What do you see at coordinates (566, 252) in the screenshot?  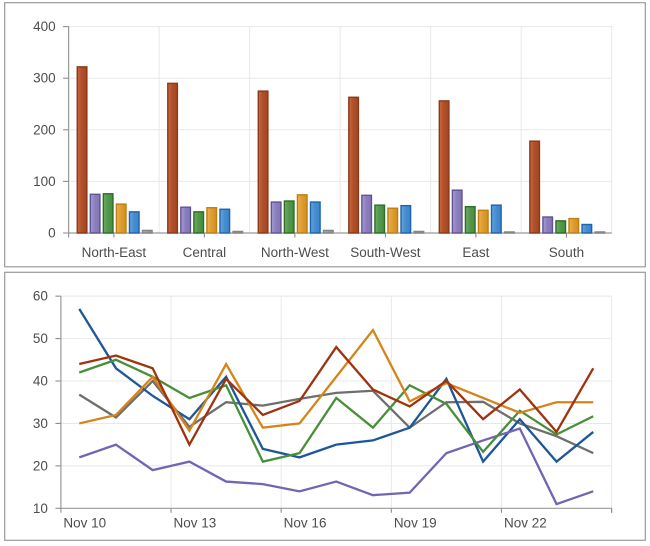 I see `svg-text: South` at bounding box center [566, 252].